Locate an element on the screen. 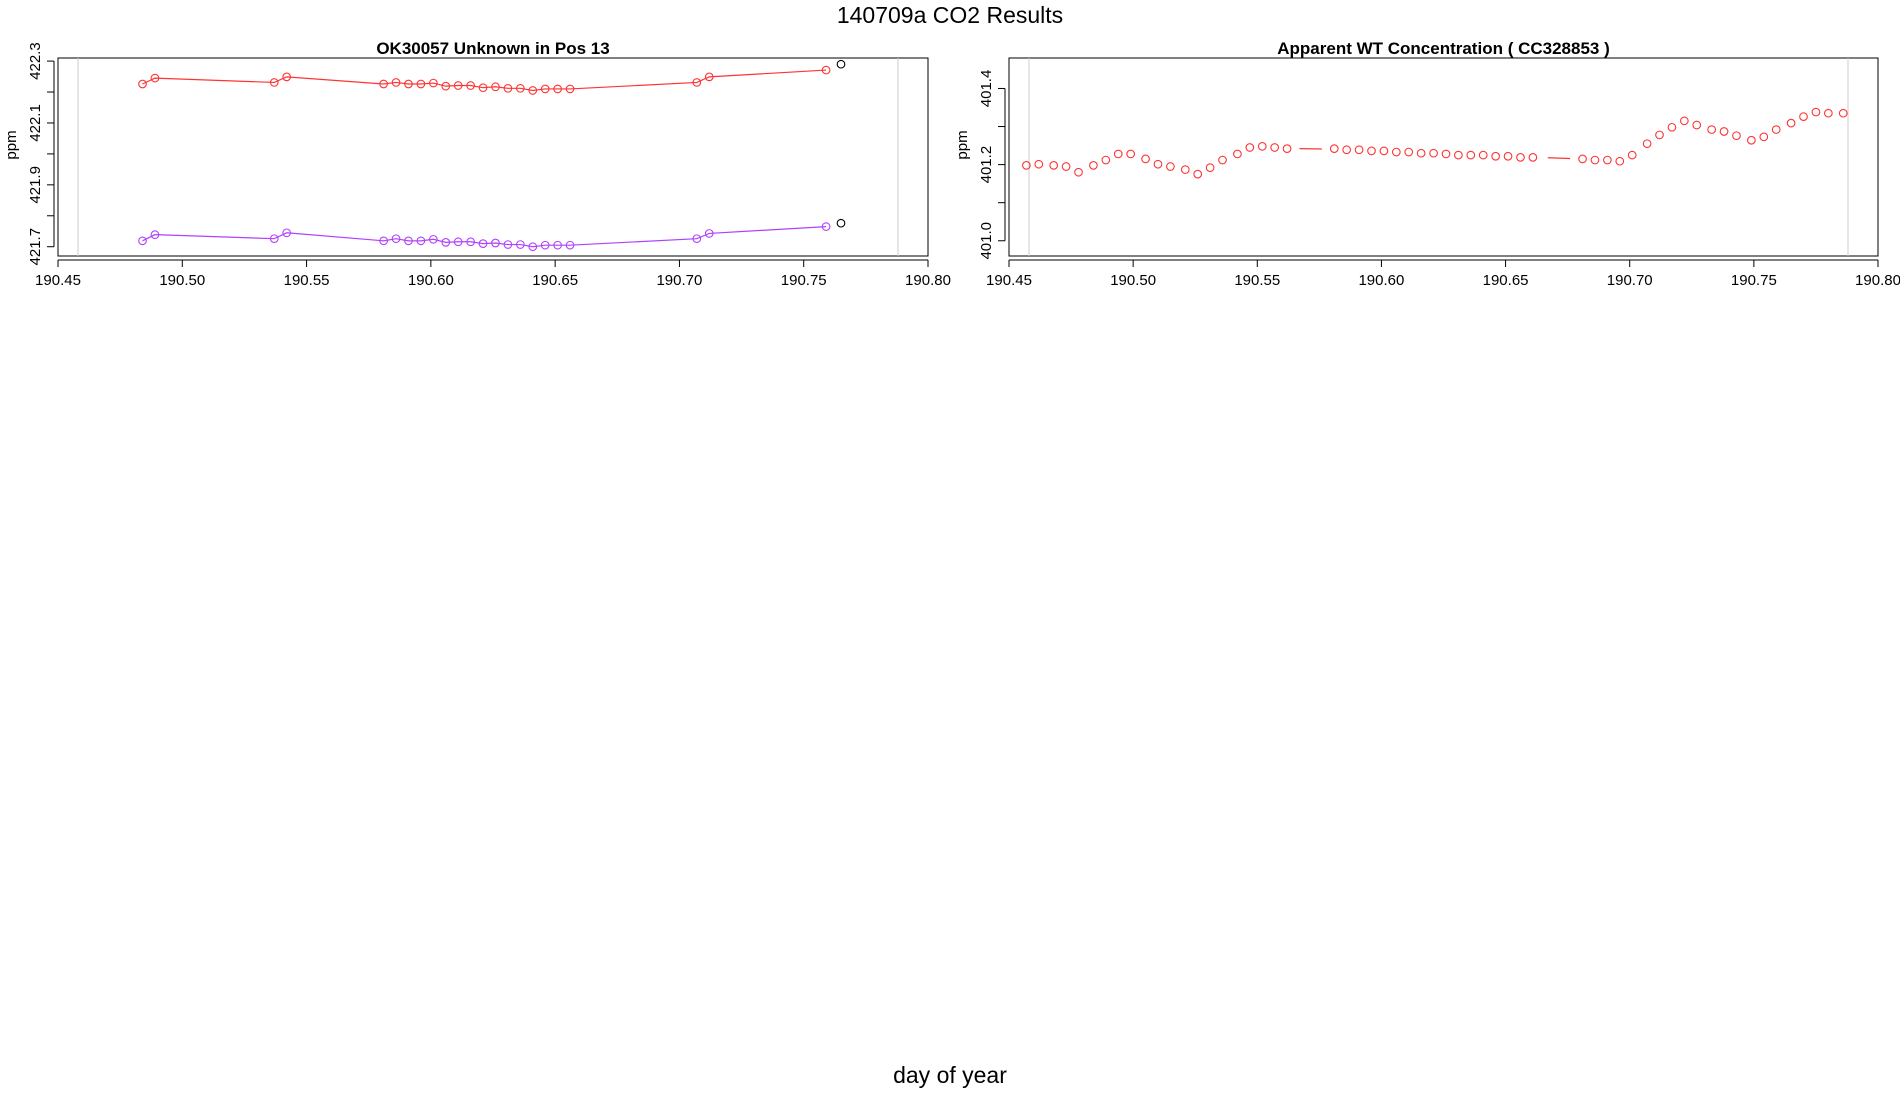 The image size is (1900, 1100). series-line is located at coordinates (484, 237).